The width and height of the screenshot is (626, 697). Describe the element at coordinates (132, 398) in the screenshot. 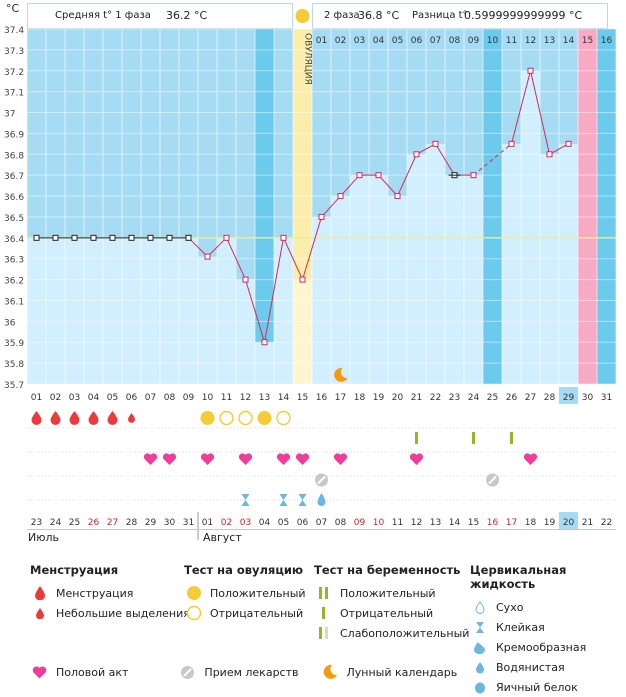

I see `cycle-day-label: 06` at that location.